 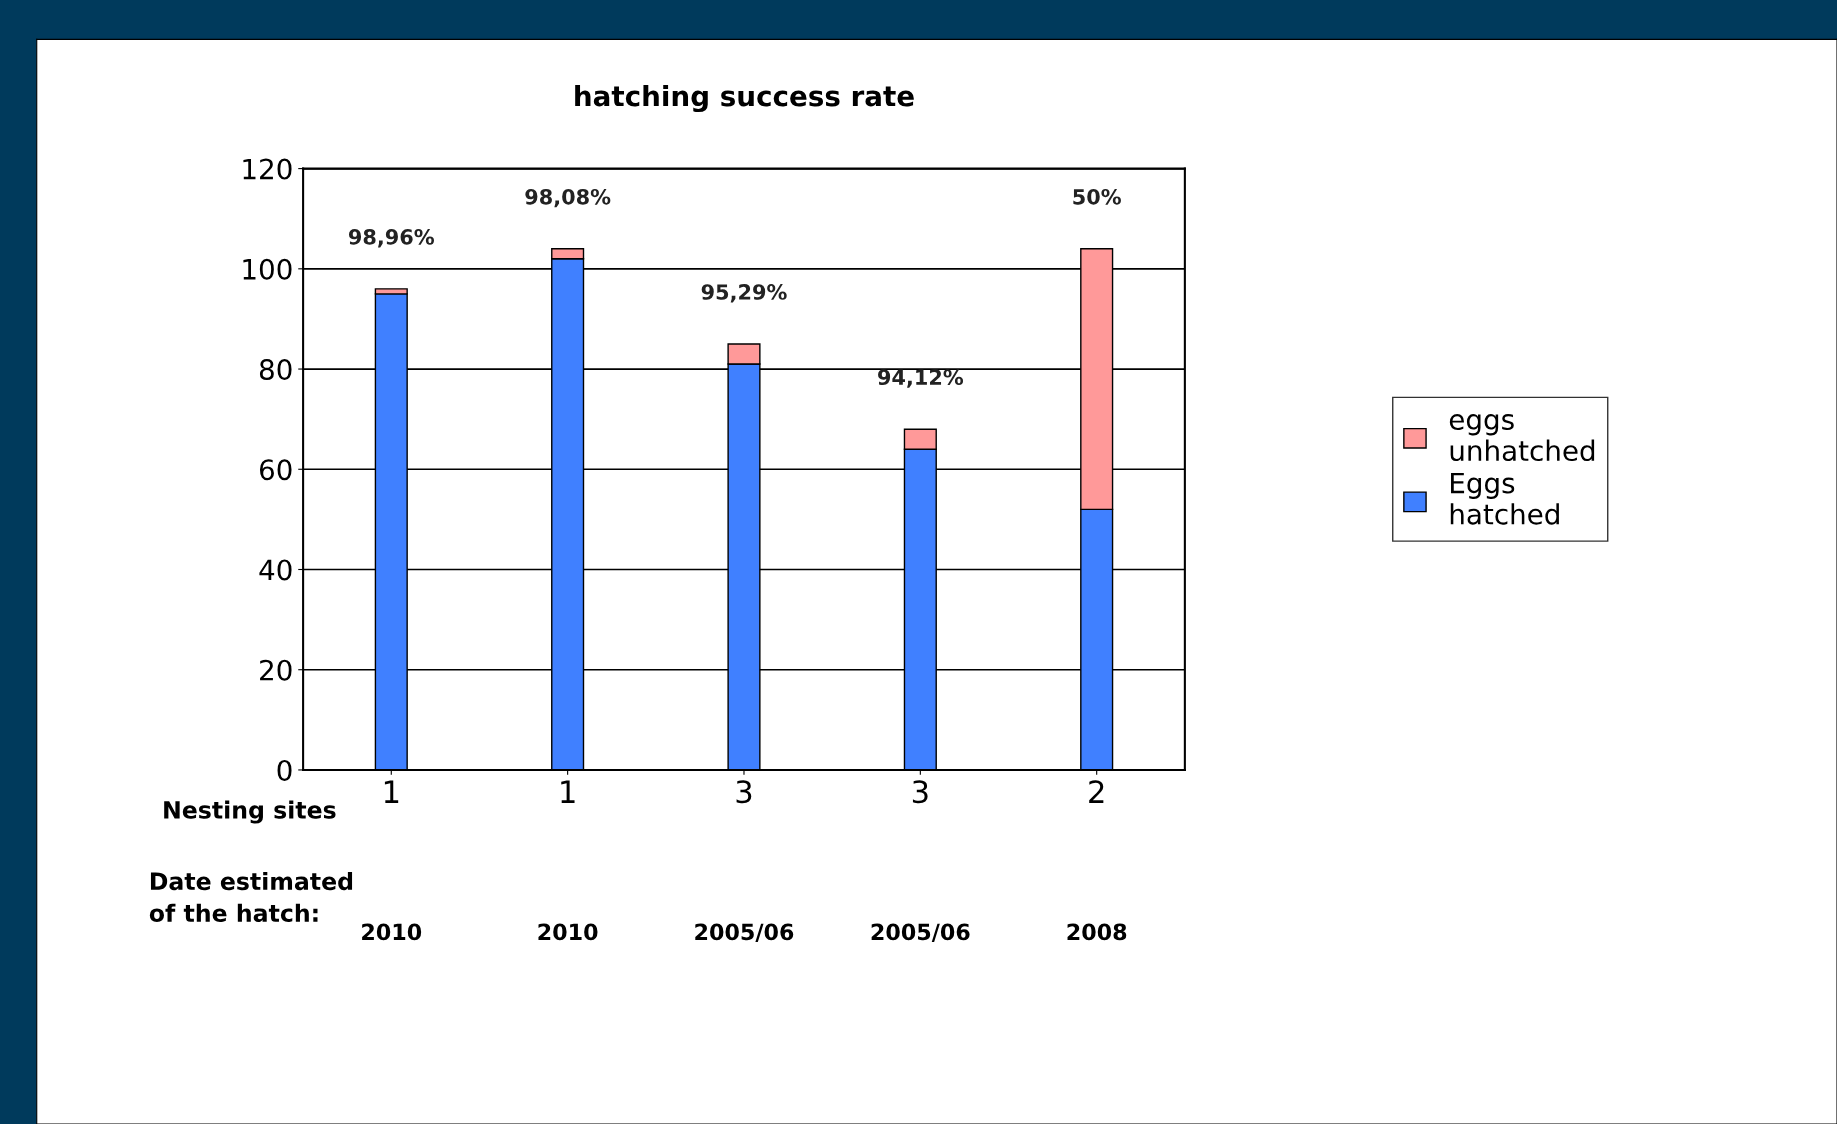 I want to click on text: Date estimated of the hatch:, so click(x=251, y=896).